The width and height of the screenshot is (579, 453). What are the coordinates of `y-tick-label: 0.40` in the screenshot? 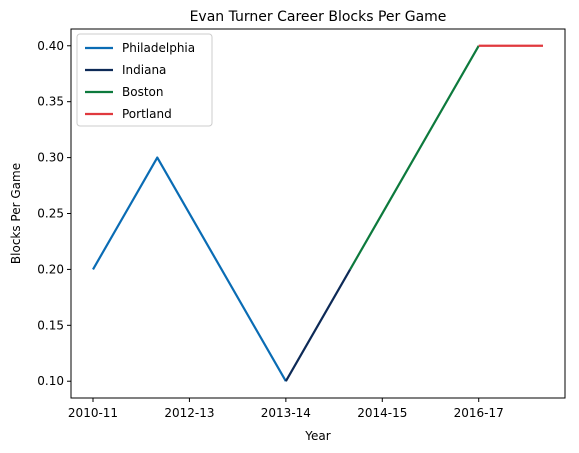 It's located at (50, 46).